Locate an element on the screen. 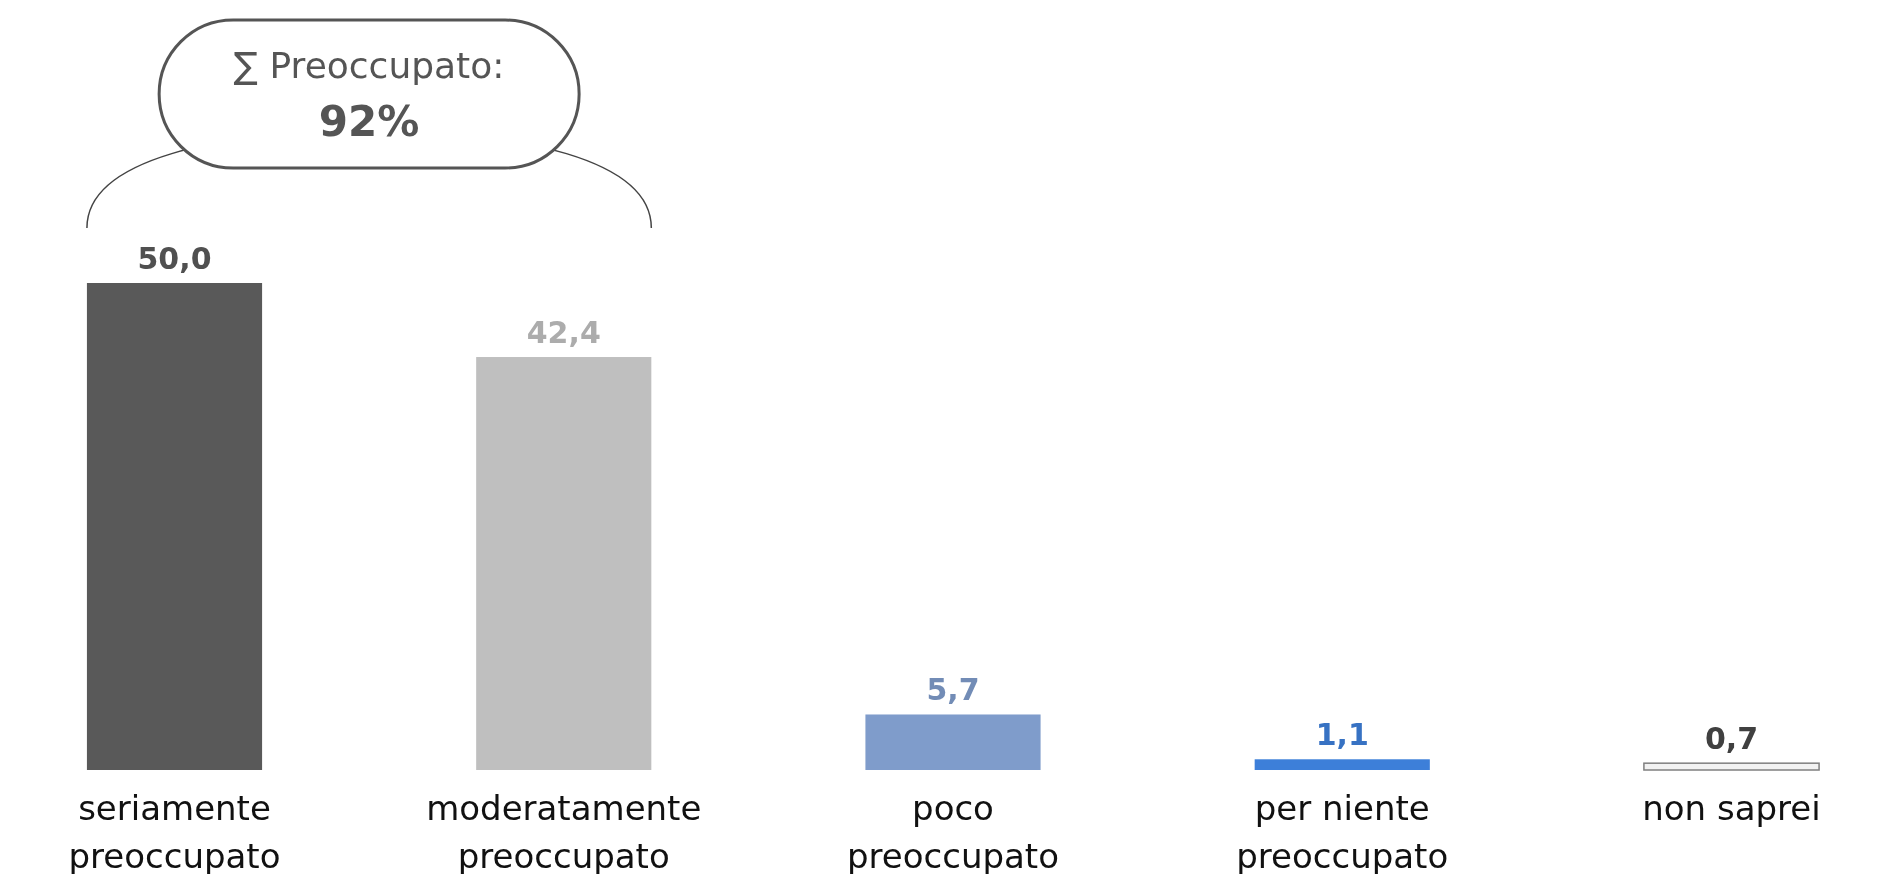 This screenshot has height=882, width=1892. text: ∑ Preoccupato: 92% is located at coordinates (369, 95).